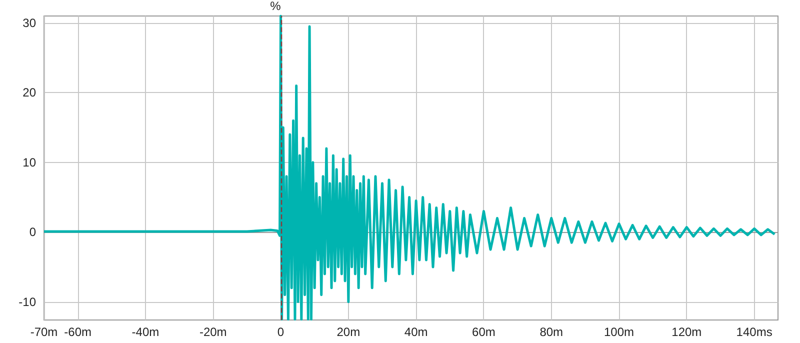 The height and width of the screenshot is (343, 800). I want to click on x-tick-label: -20m, so click(213, 332).